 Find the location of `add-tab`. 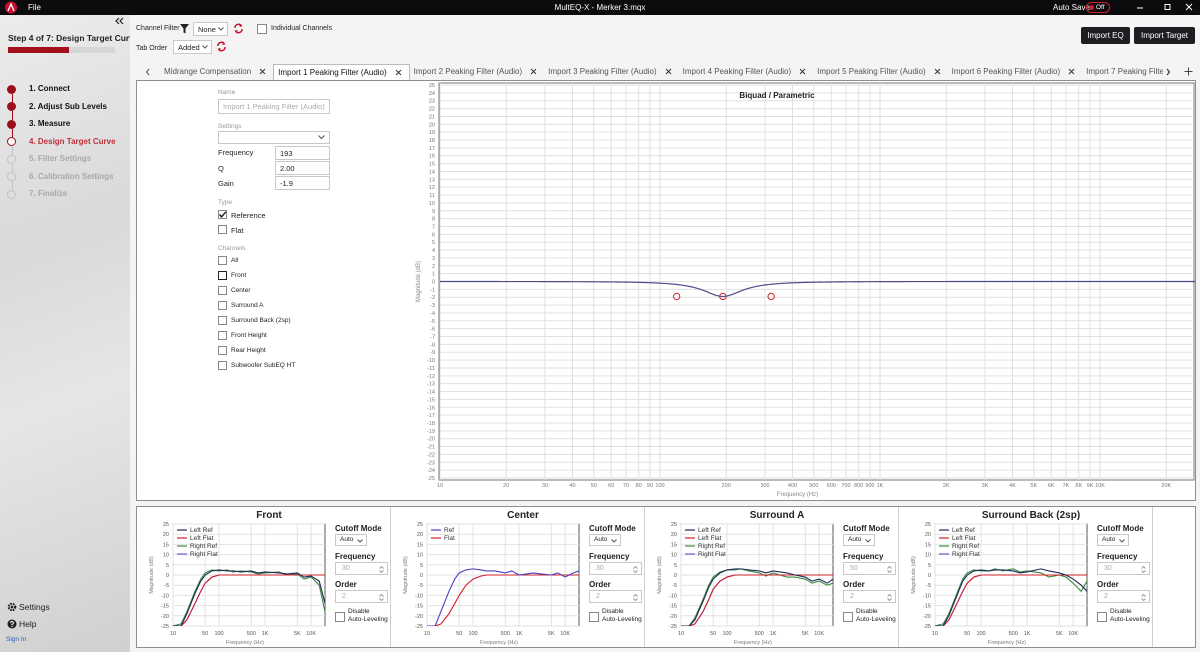

add-tab is located at coordinates (1188, 71).